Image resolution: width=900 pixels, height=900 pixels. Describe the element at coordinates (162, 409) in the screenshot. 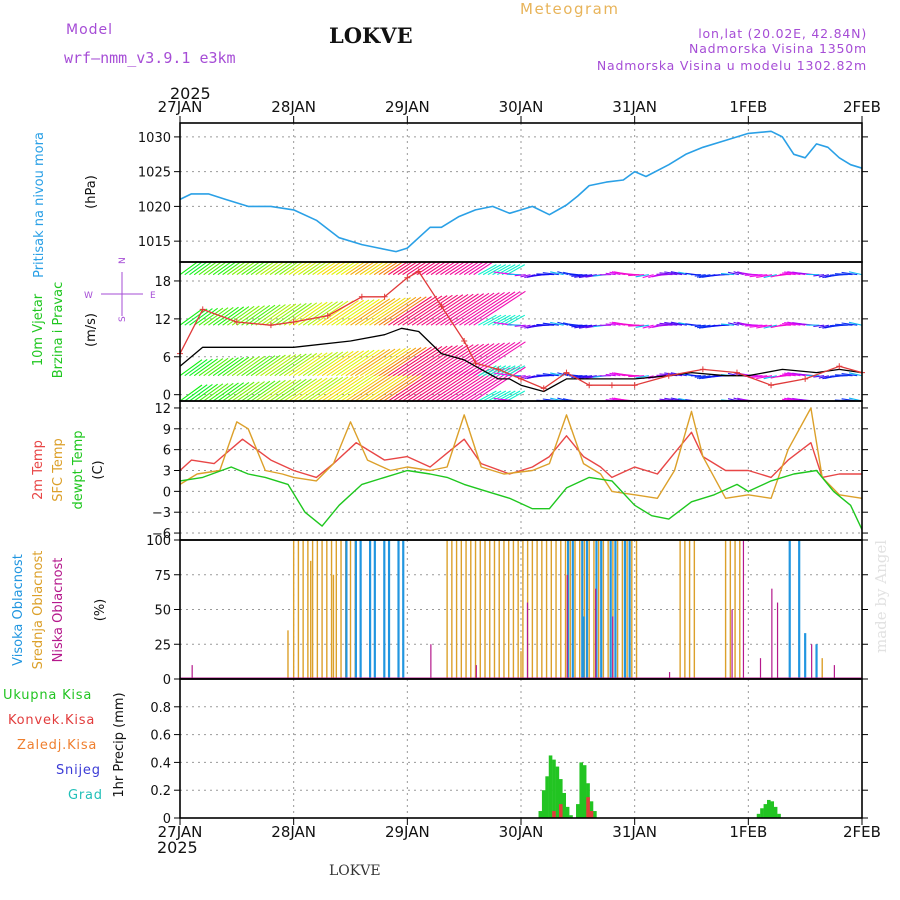

I see `ytick-label: 12` at that location.